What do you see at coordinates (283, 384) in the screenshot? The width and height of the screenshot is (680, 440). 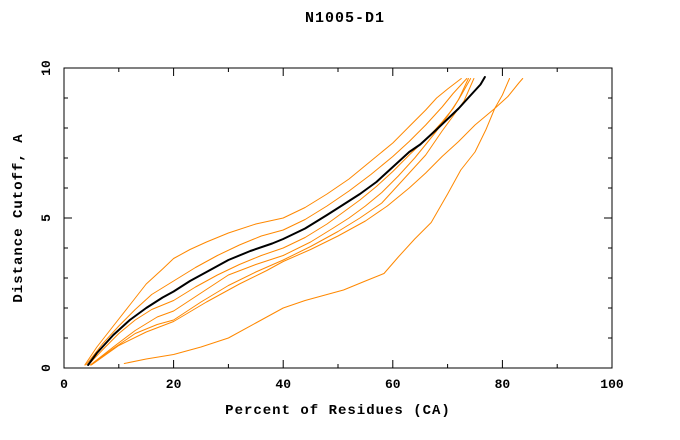 I see `x-tick-label: 40` at bounding box center [283, 384].